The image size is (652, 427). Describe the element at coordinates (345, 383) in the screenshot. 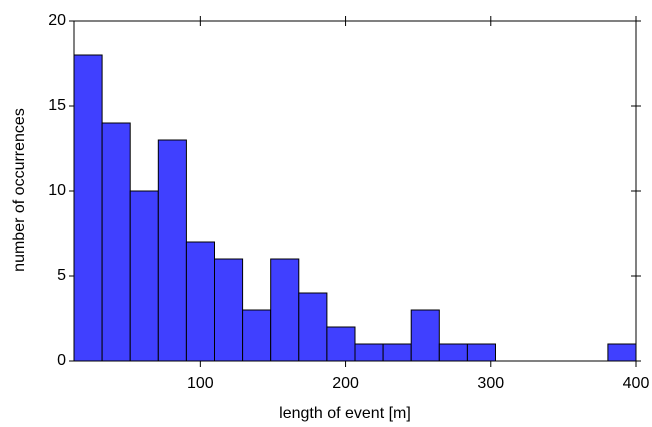

I see `x-tick-label: 200` at that location.